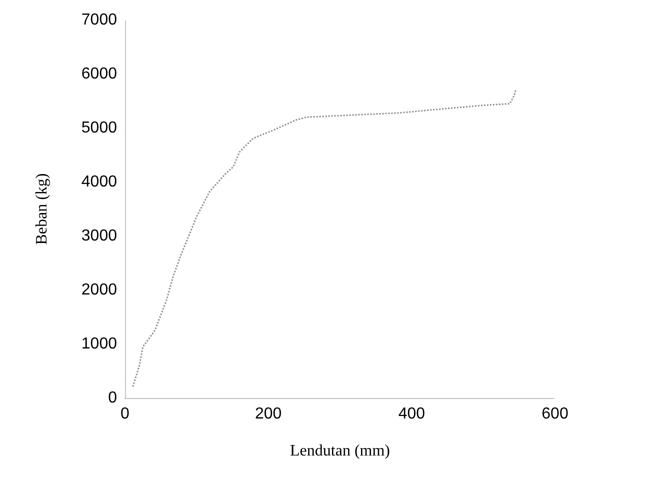 The height and width of the screenshot is (494, 652). Describe the element at coordinates (113, 398) in the screenshot. I see `y-tick-label: 0` at that location.